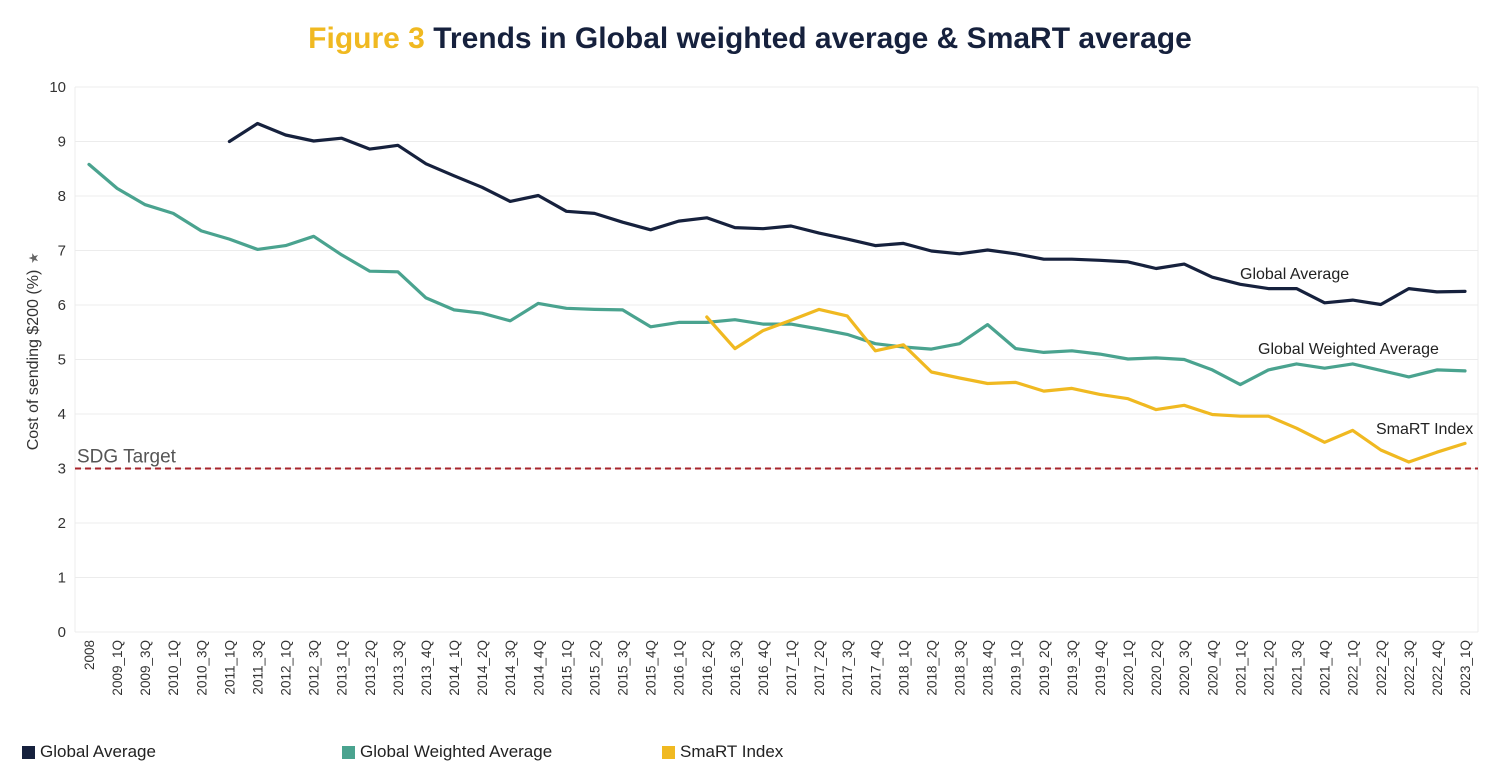 The image size is (1510, 770). Describe the element at coordinates (62, 469) in the screenshot. I see `y-tick-label: 3` at that location.